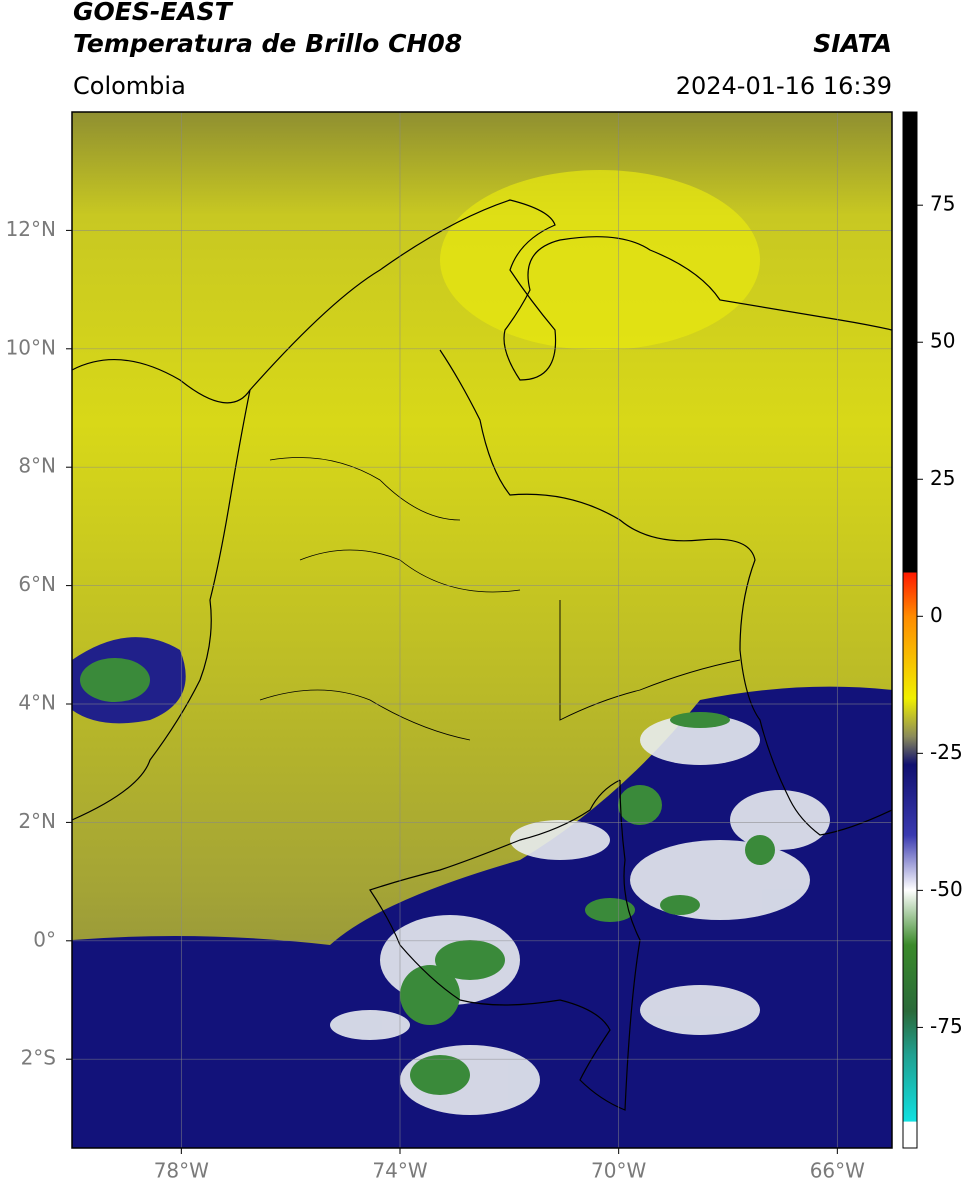  Describe the element at coordinates (153, 13) in the screenshot. I see `title: GOES-EAST` at that location.